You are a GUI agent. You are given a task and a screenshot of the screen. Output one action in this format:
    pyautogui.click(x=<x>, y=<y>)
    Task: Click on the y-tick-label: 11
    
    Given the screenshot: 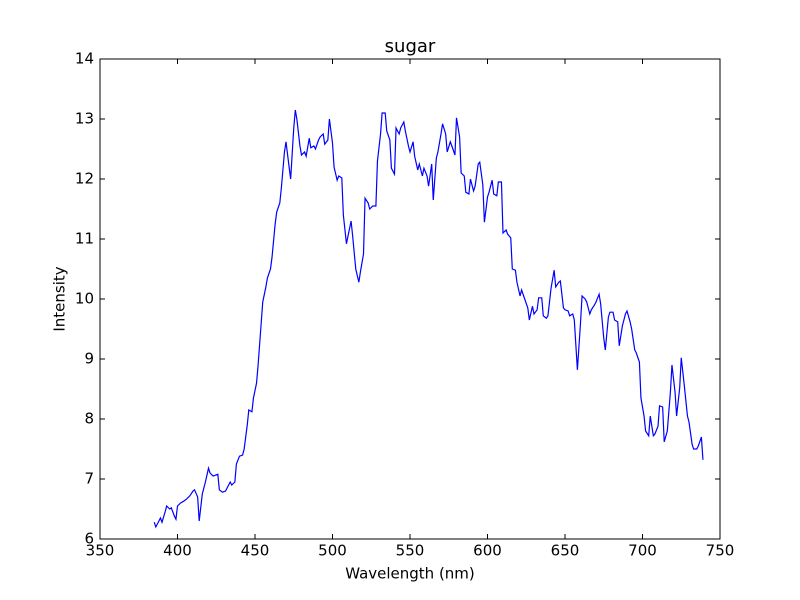 What is the action you would take?
    pyautogui.click(x=84, y=239)
    